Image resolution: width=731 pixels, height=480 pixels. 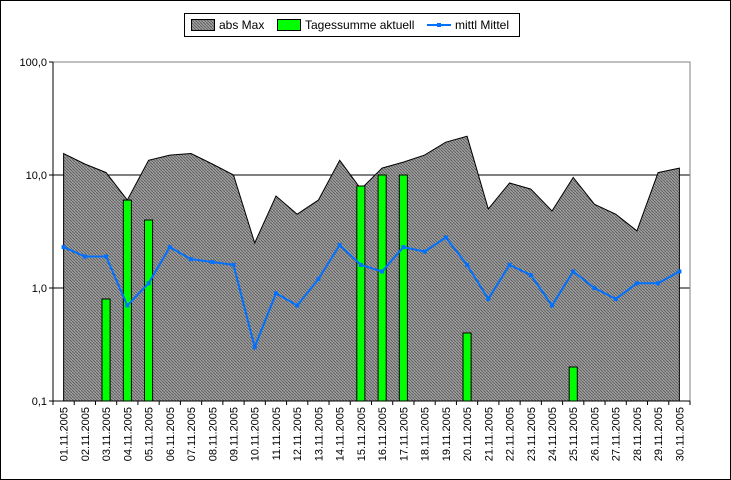 I want to click on point-mittl-mittel-11.11.2005, so click(x=276, y=293).